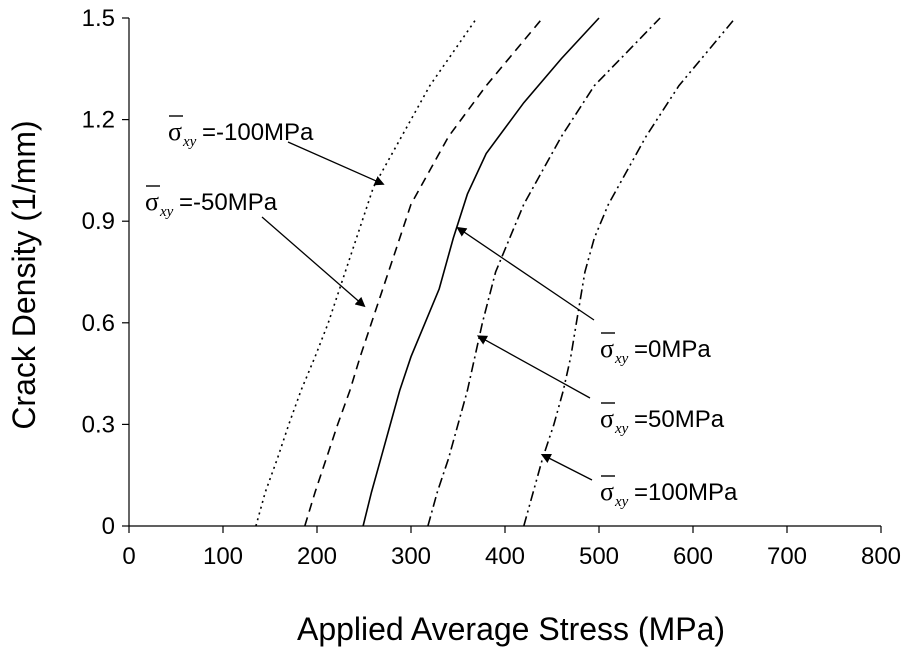 This screenshot has height=657, width=914. Describe the element at coordinates (98, 424) in the screenshot. I see `y-tick-label: 0.3` at that location.